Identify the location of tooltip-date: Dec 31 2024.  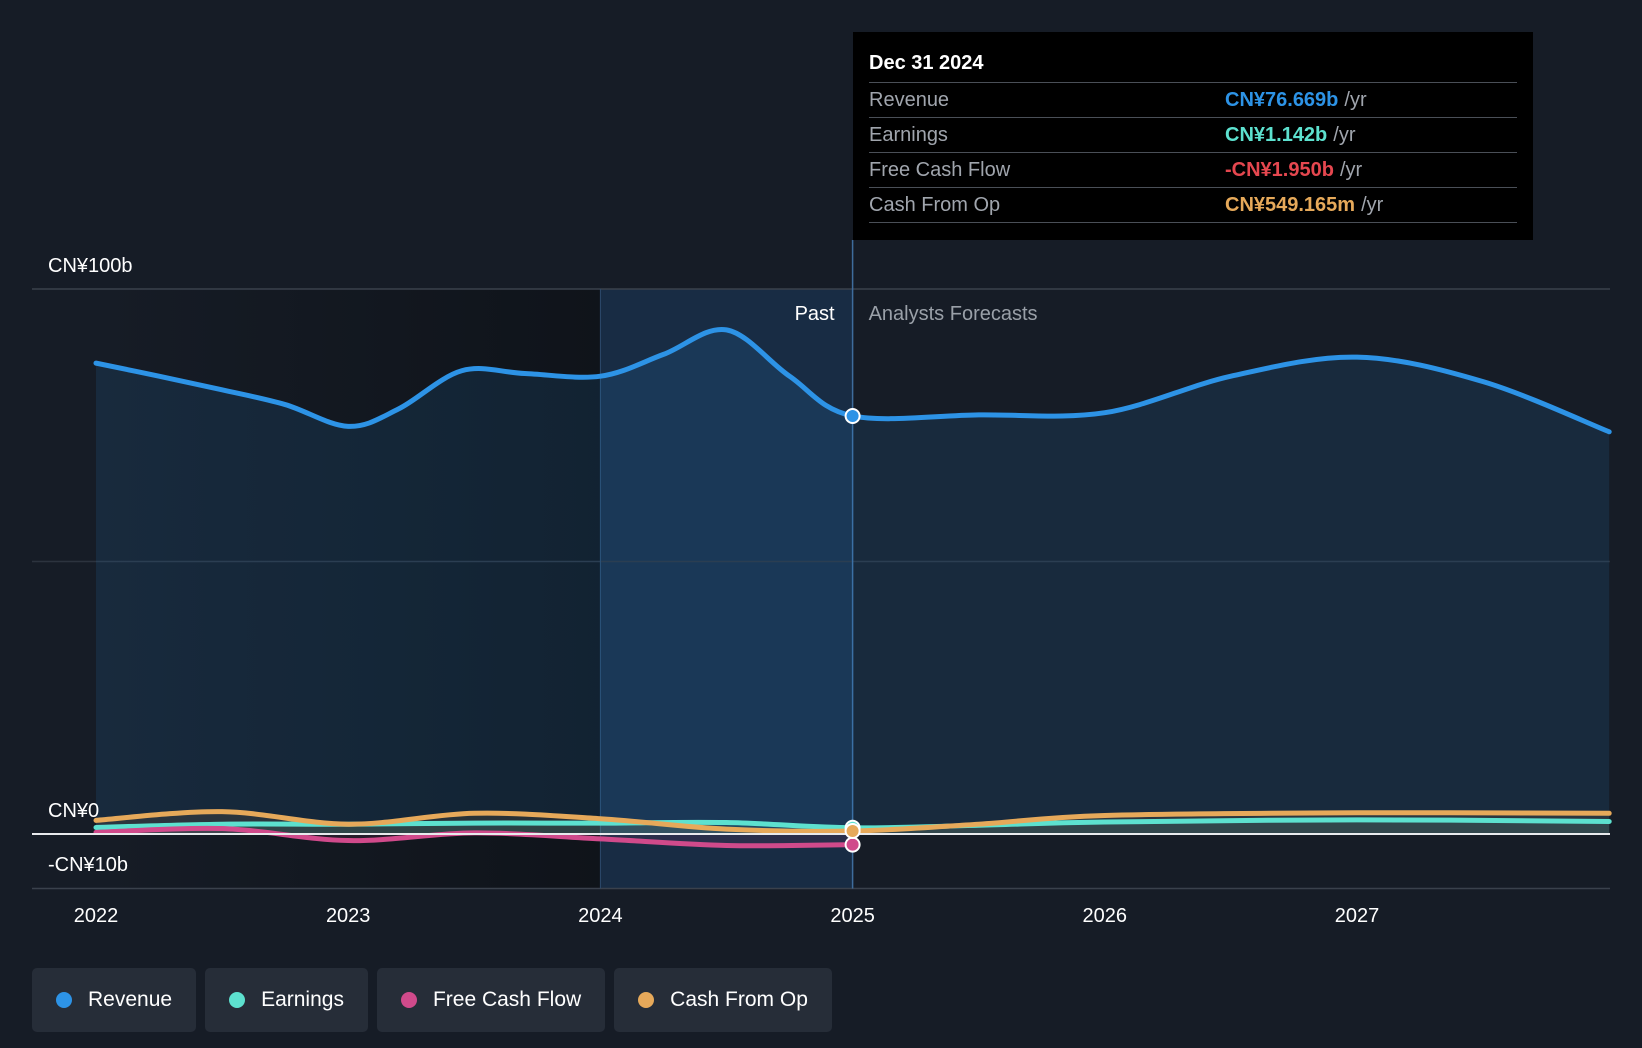
(926, 63).